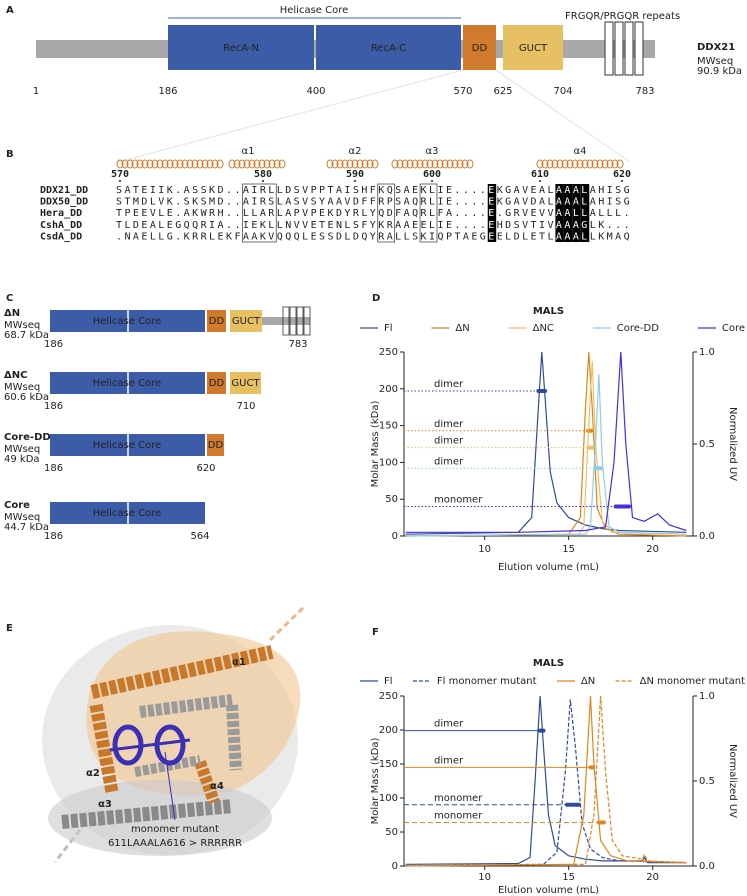  I want to click on start-label: 186, so click(53, 536).